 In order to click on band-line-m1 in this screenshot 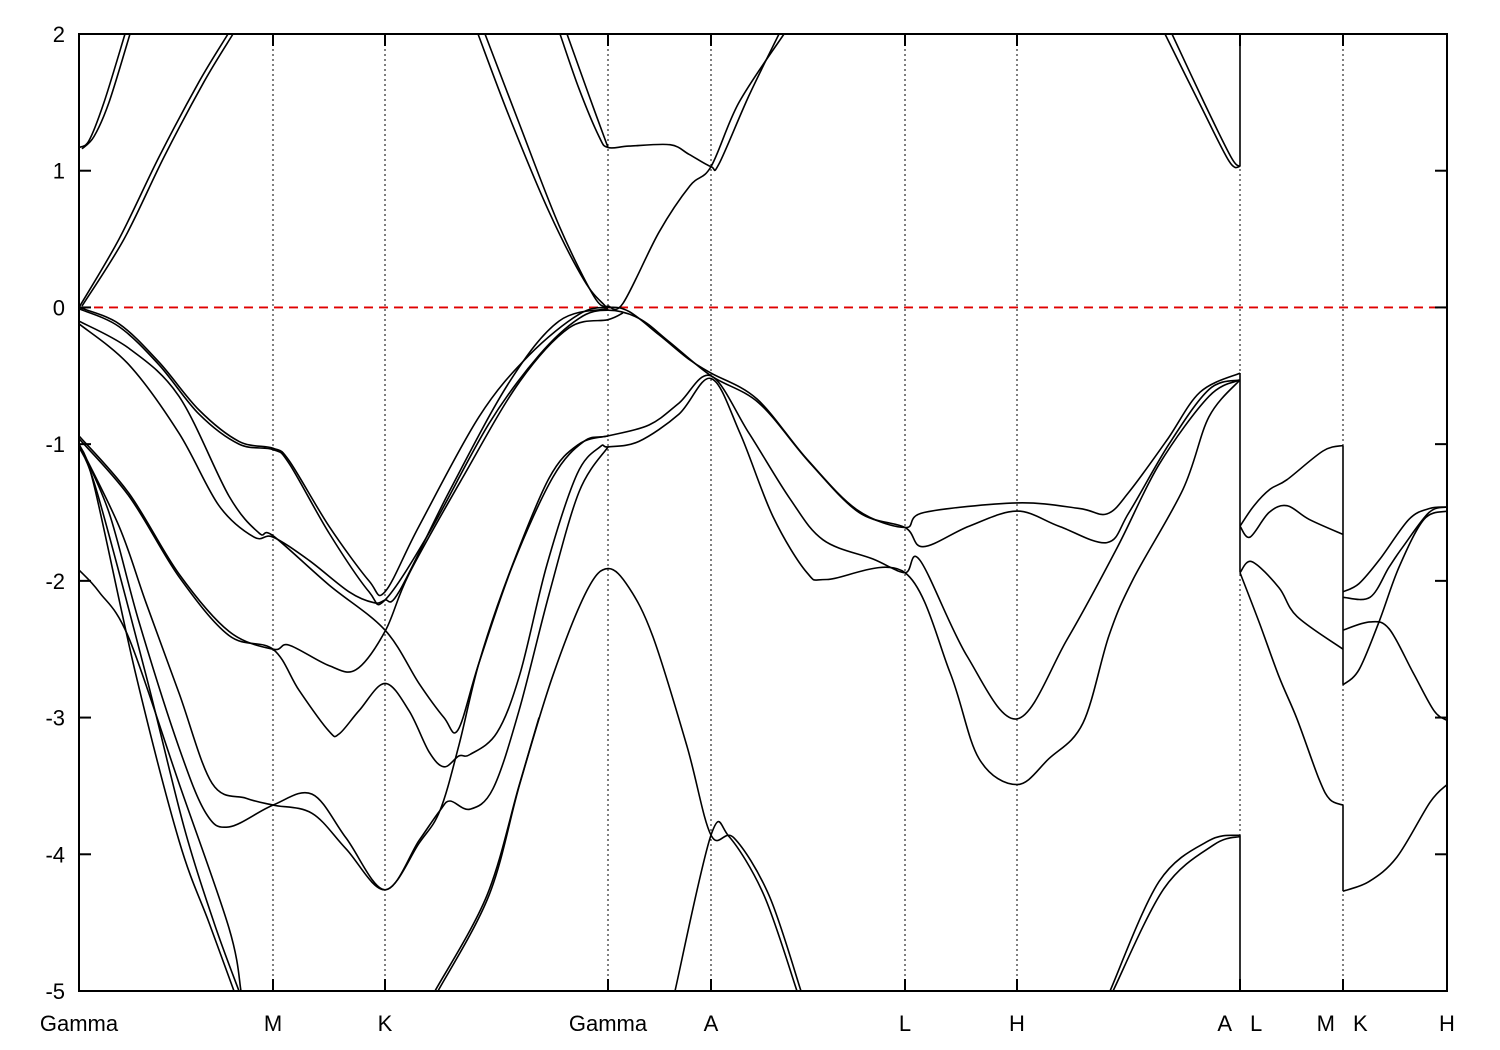, I will do `click(1291, 485)`.